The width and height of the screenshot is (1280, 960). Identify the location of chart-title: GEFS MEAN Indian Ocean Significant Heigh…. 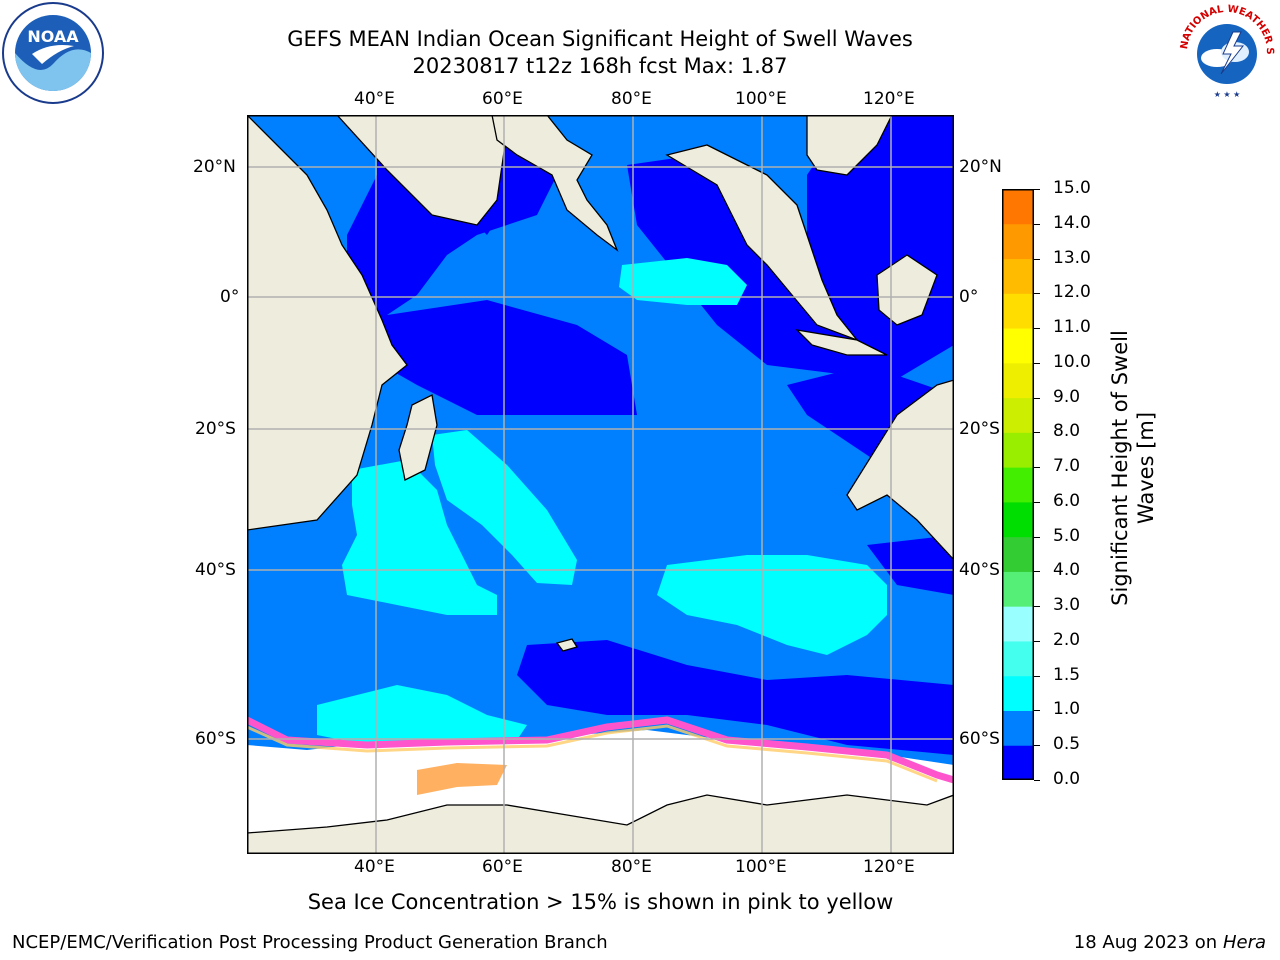
(600, 39).